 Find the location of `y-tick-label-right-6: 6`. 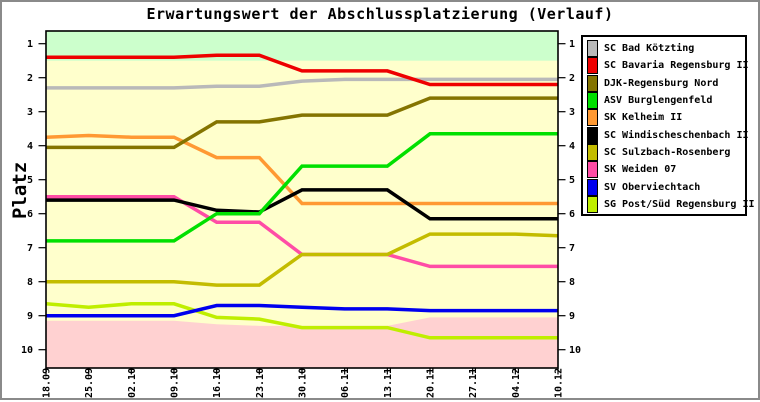

y-tick-label-right-6: 6 is located at coordinates (572, 214).